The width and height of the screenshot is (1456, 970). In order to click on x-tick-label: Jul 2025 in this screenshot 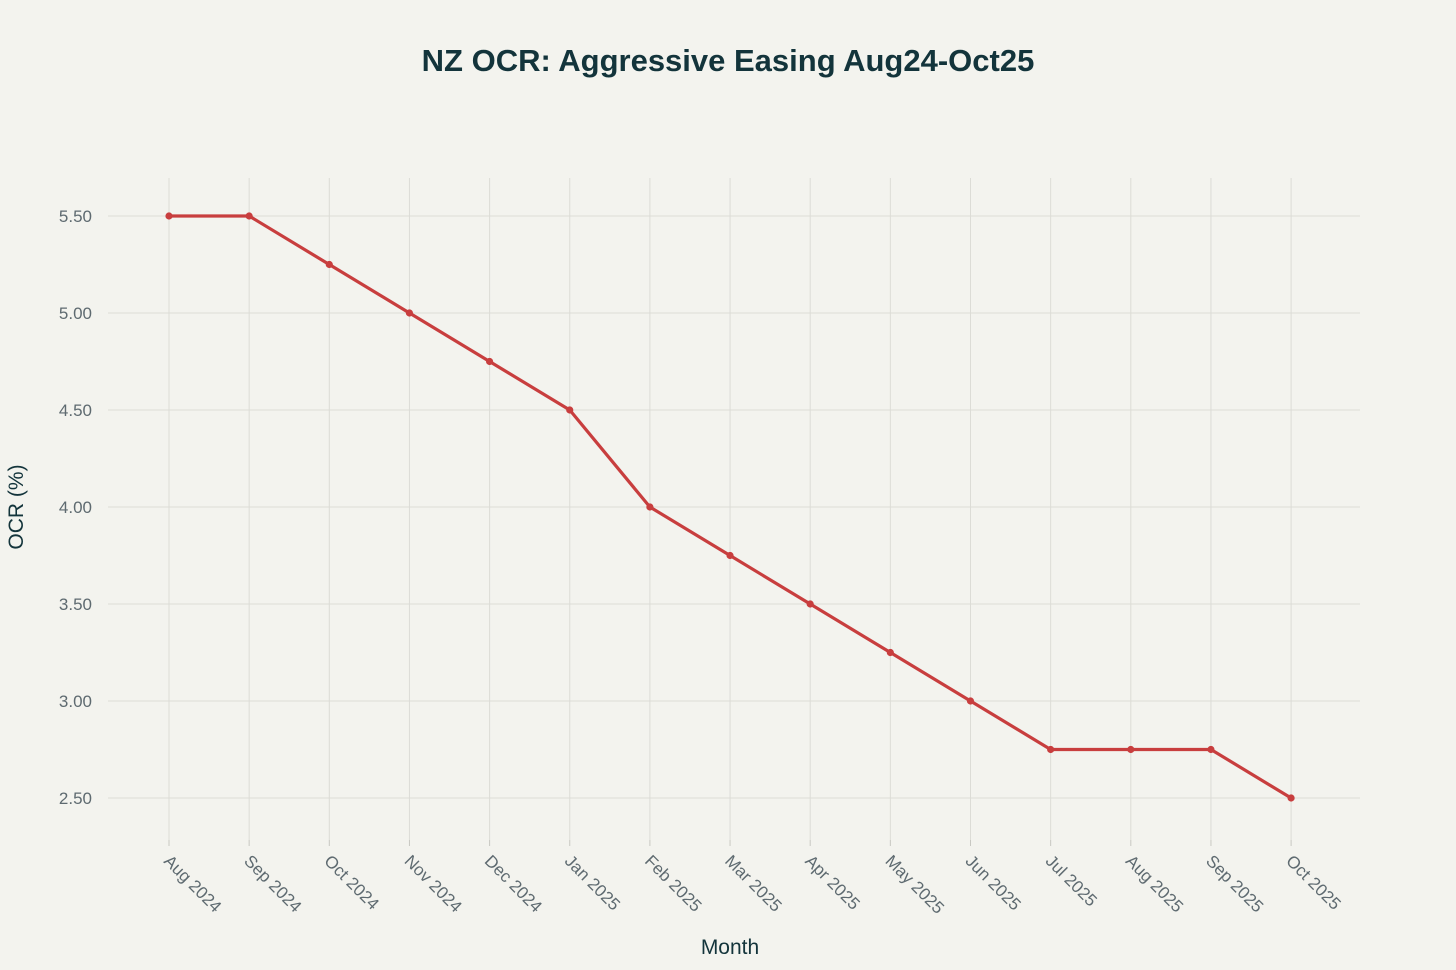, I will do `click(1071, 880)`.